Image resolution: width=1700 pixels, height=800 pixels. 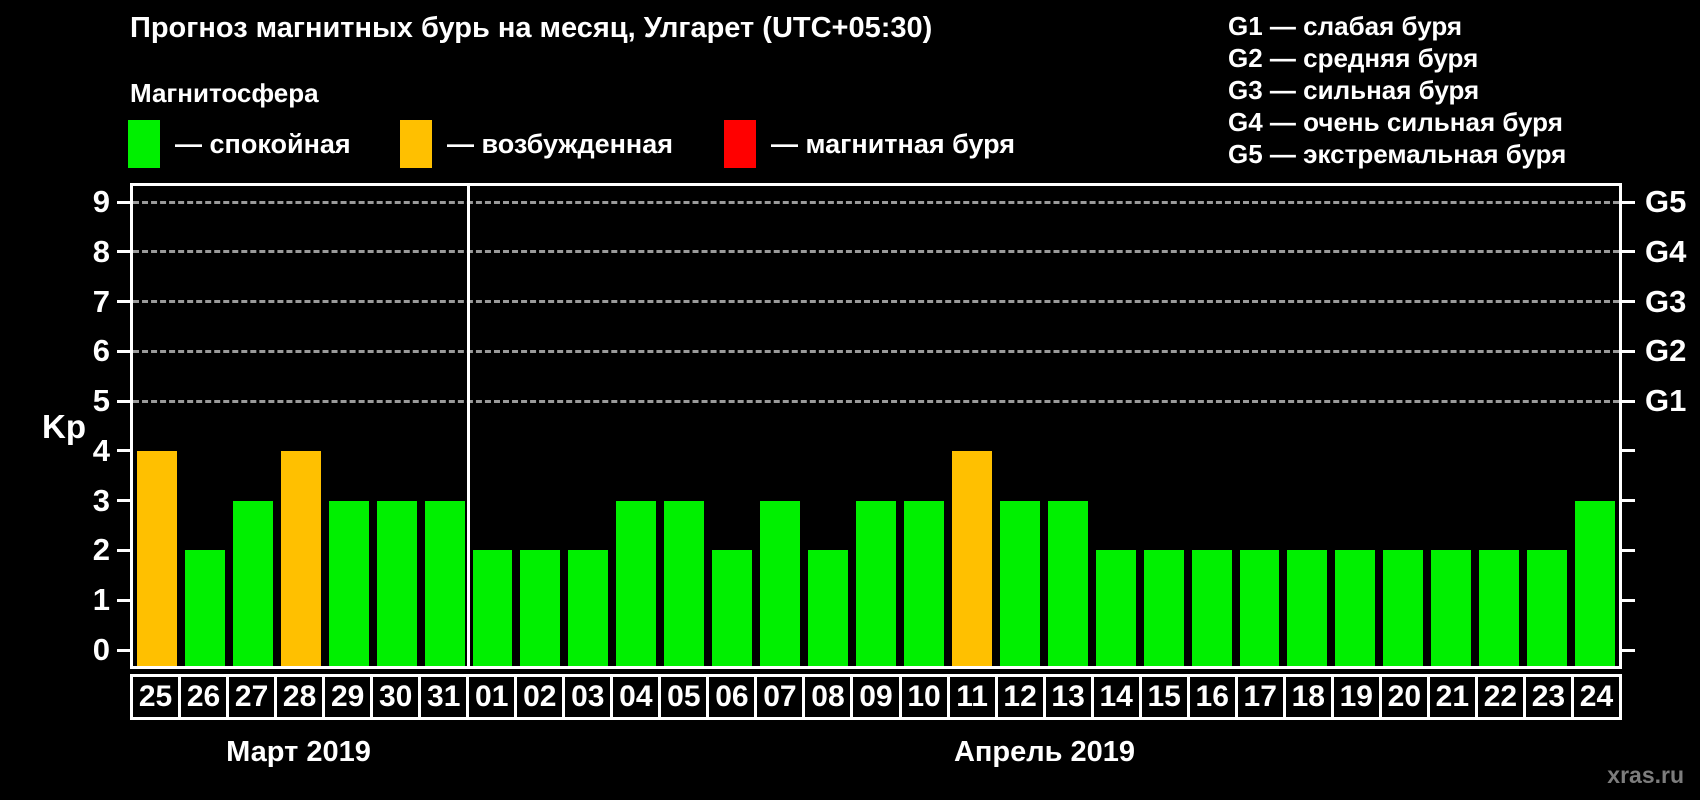 What do you see at coordinates (1452, 697) in the screenshot?
I see `date-cell-21: 21` at bounding box center [1452, 697].